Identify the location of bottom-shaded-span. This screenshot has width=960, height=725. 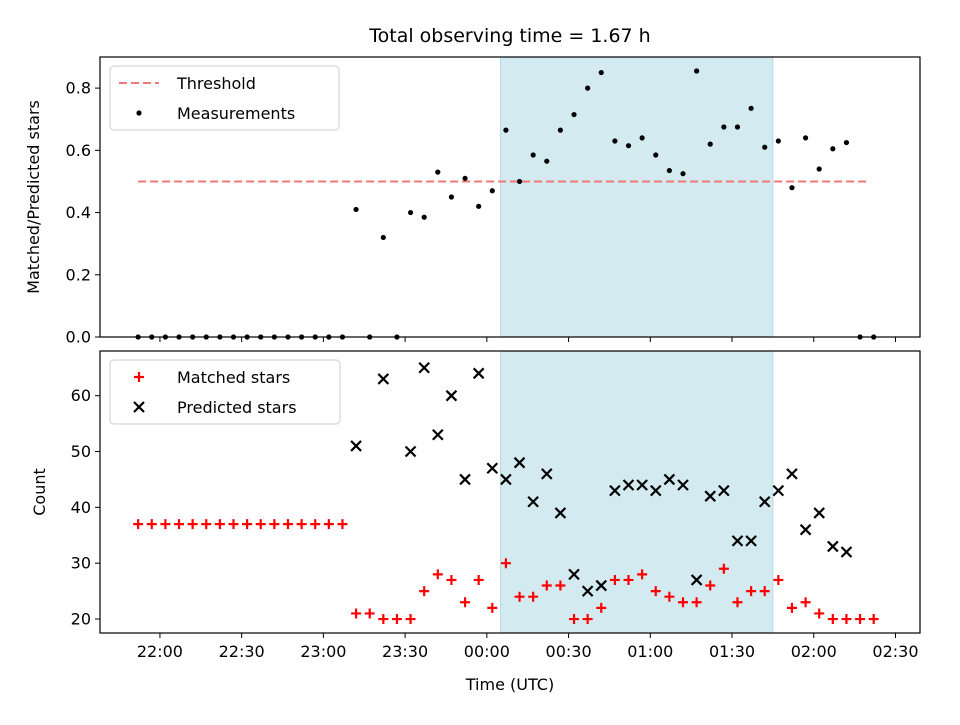
(636, 492).